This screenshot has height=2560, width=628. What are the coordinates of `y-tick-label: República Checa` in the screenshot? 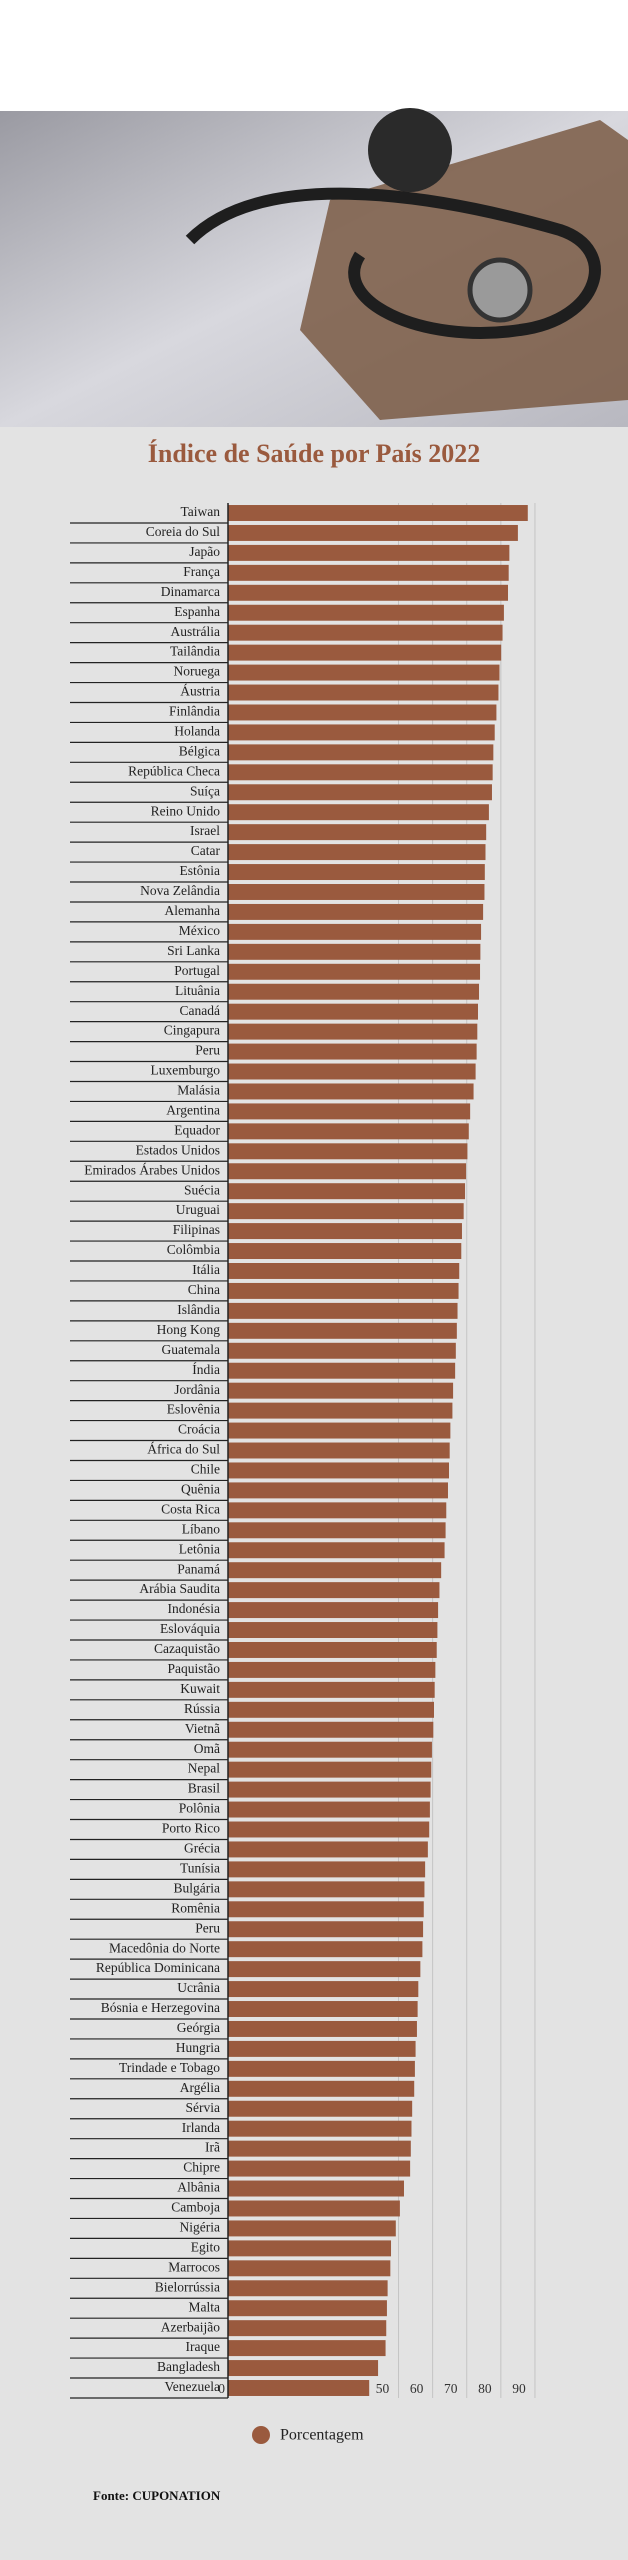 It's located at (174, 770).